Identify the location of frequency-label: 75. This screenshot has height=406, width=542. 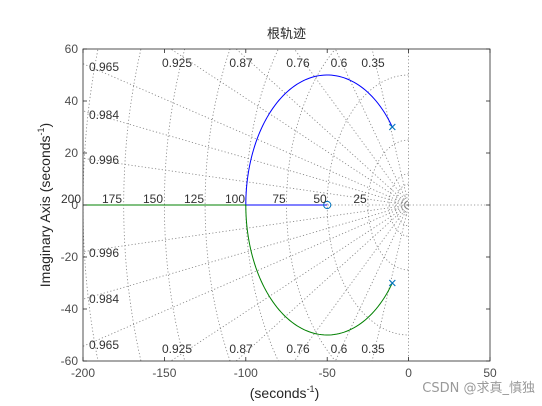
(279, 199).